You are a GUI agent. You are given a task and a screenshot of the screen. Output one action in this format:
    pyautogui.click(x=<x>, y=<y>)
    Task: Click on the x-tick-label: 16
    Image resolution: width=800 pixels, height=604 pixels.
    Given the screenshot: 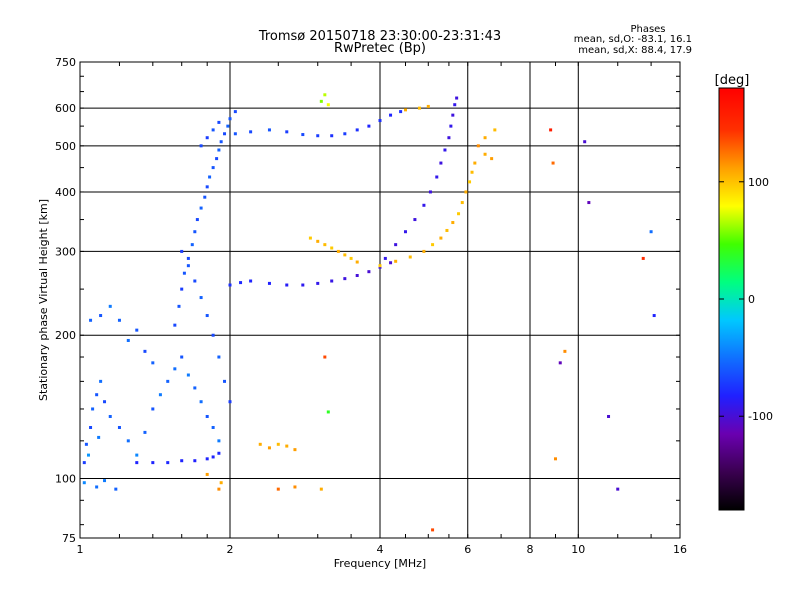 What is the action you would take?
    pyautogui.click(x=680, y=549)
    